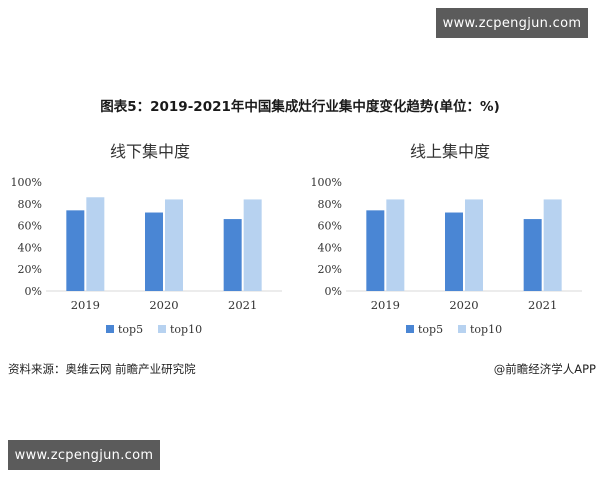 Image resolution: width=600 pixels, height=480 pixels. I want to click on watermark-top: www.zcpengjun.com, so click(512, 23).